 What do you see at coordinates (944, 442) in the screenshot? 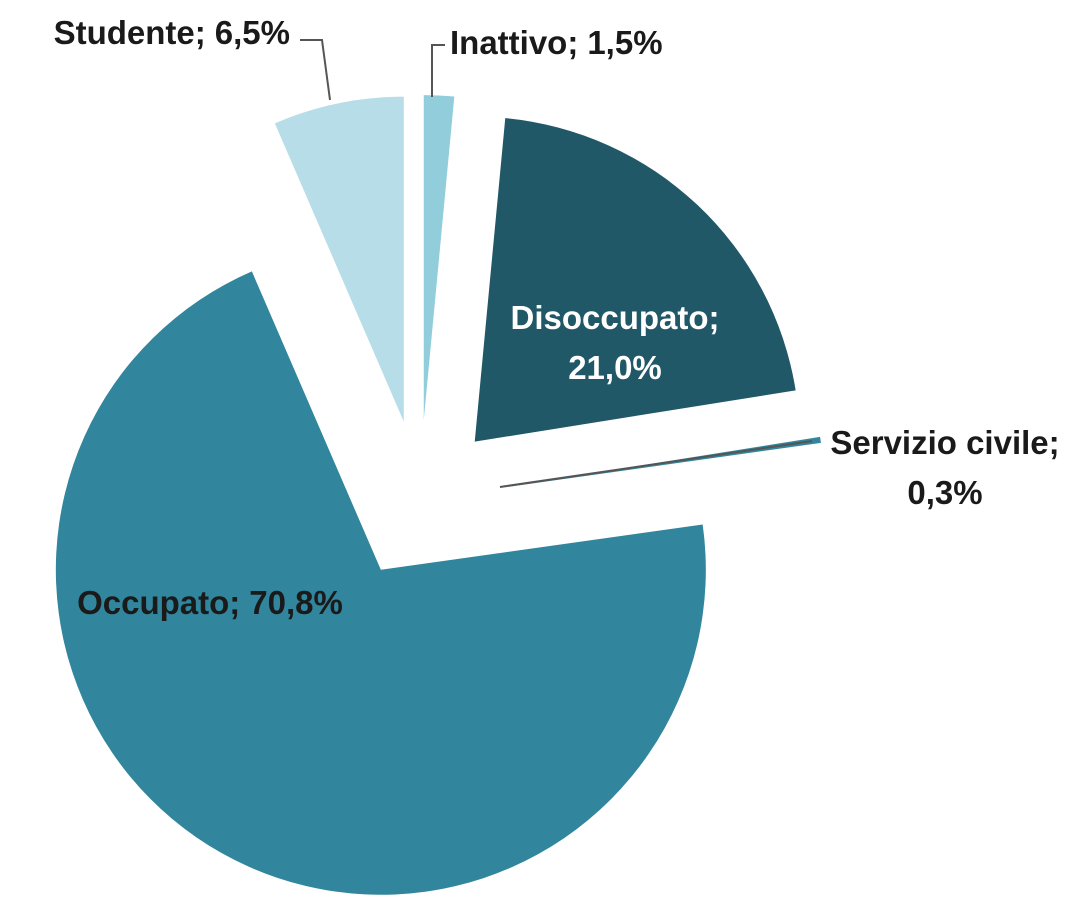
I see `label-category: Servizio civile;` at bounding box center [944, 442].